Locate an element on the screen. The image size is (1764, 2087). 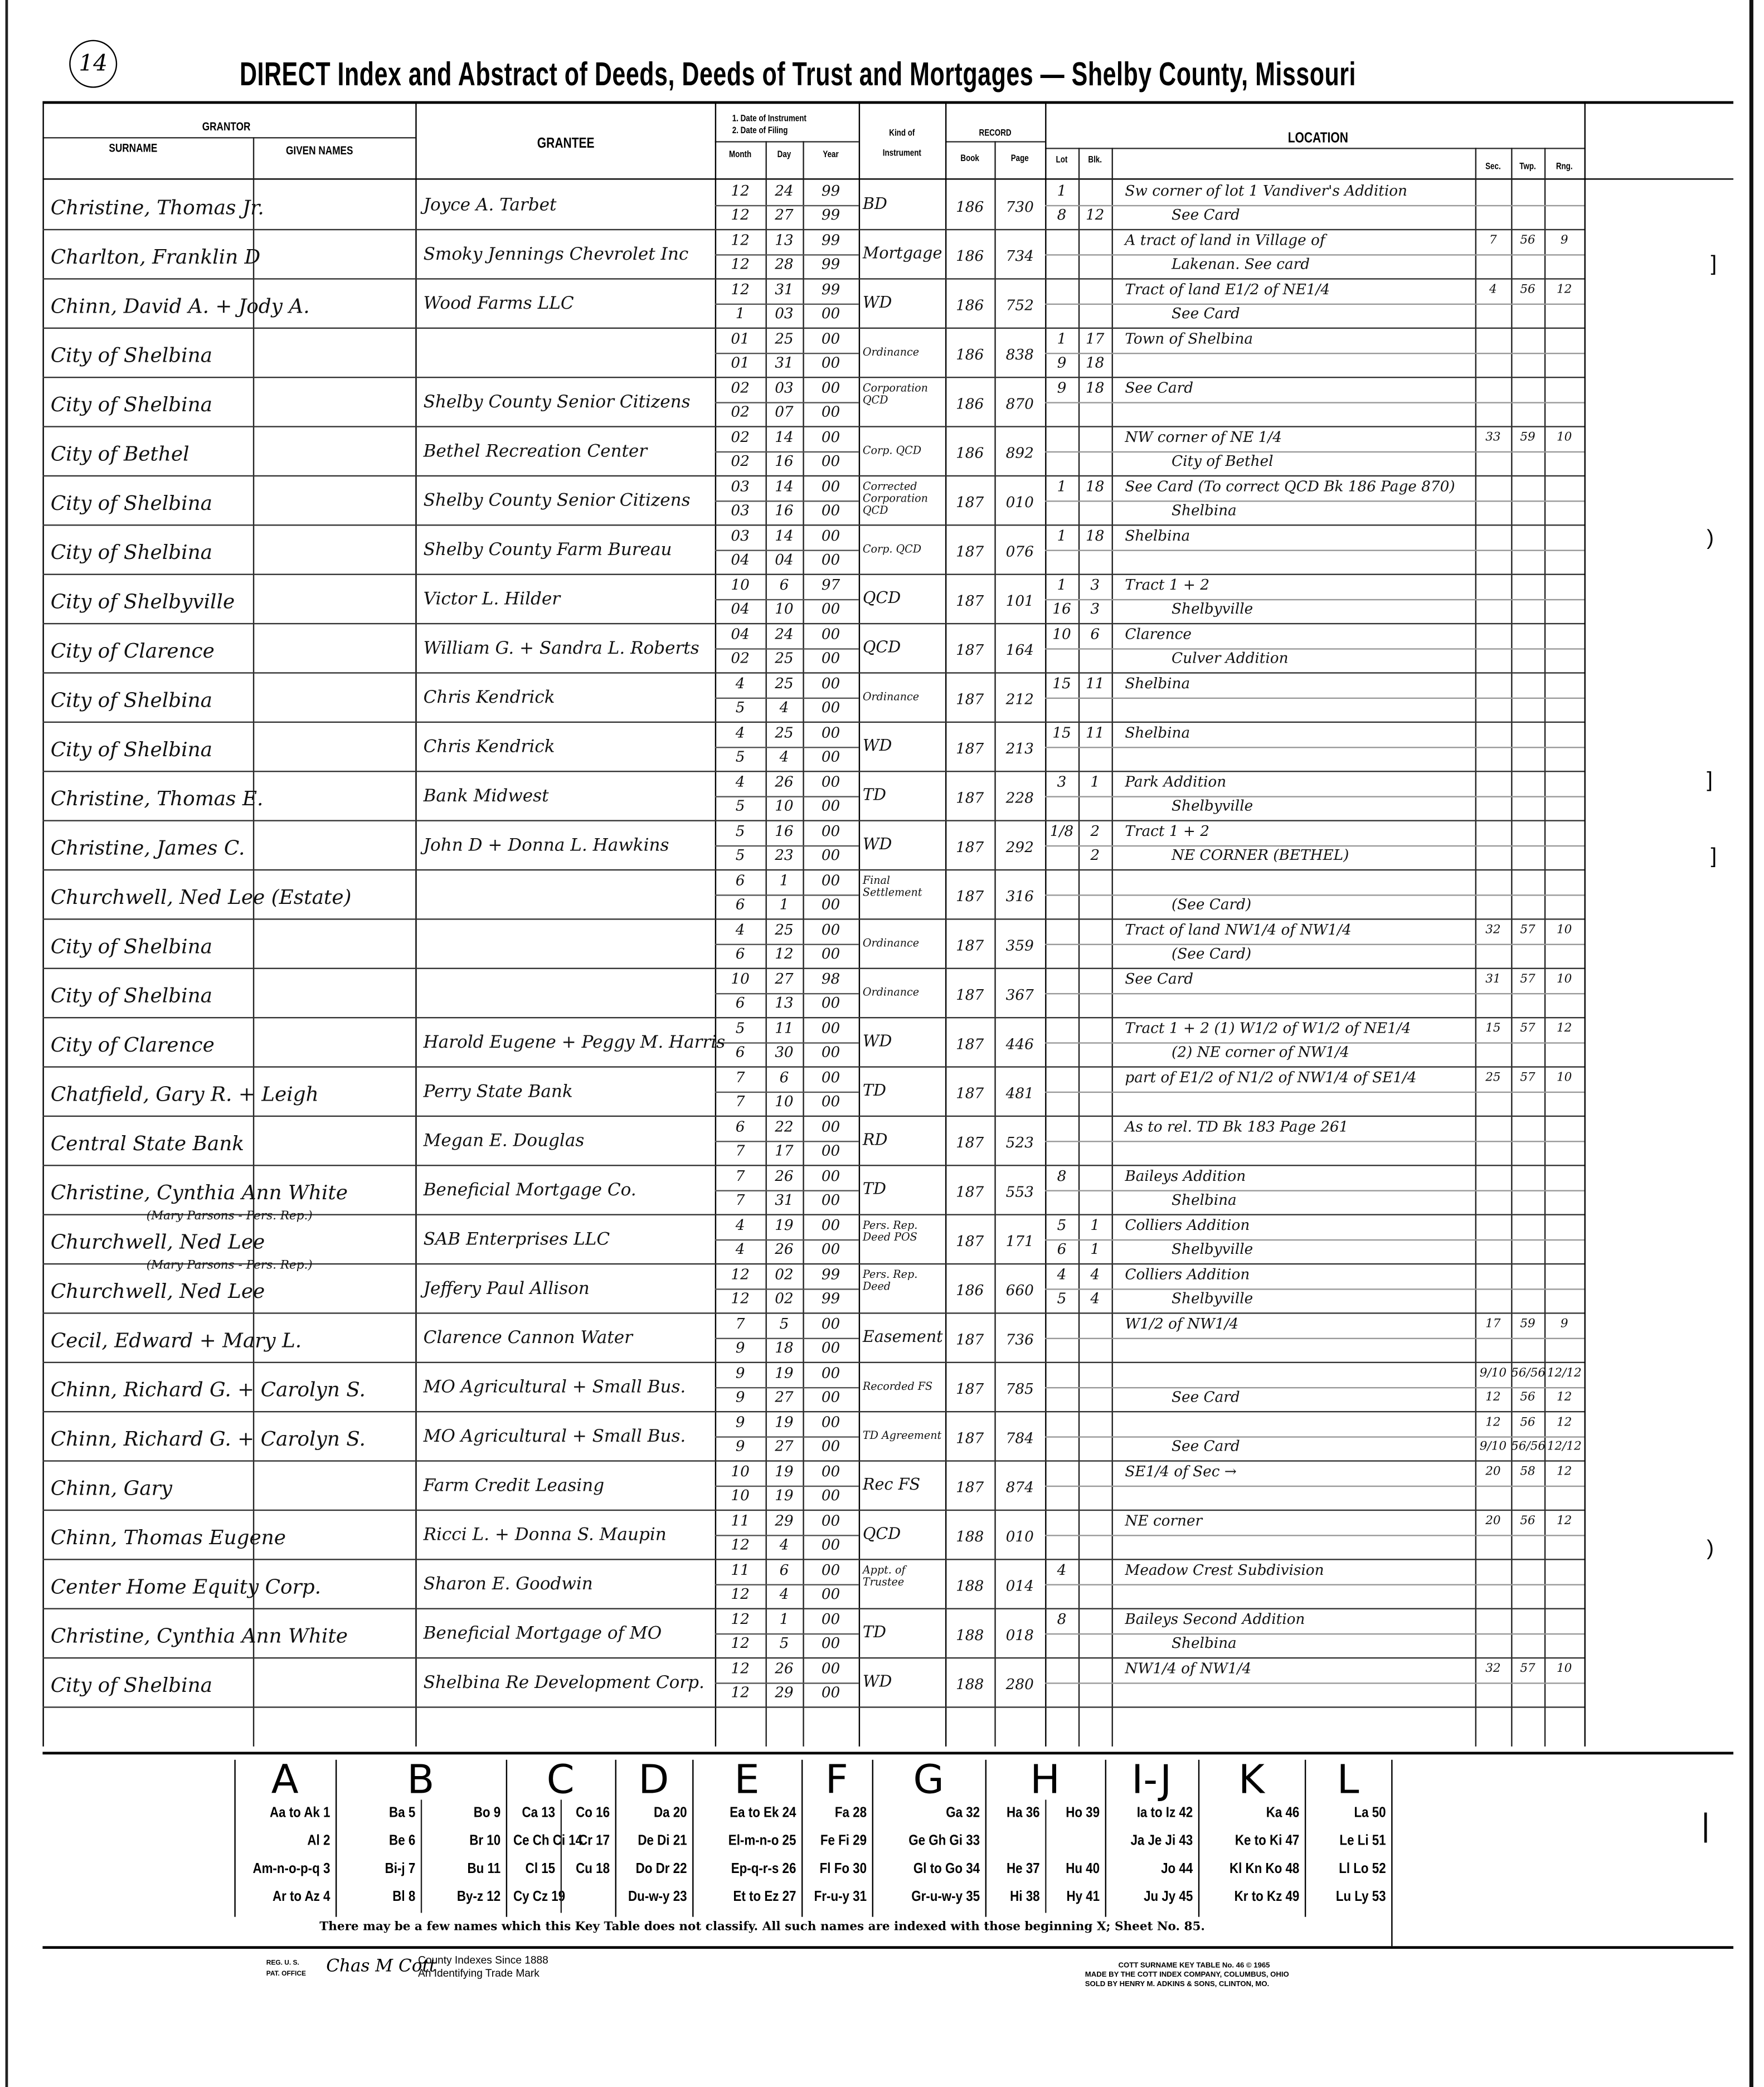
key-entry: Le Li 51 is located at coordinates (1362, 1841).